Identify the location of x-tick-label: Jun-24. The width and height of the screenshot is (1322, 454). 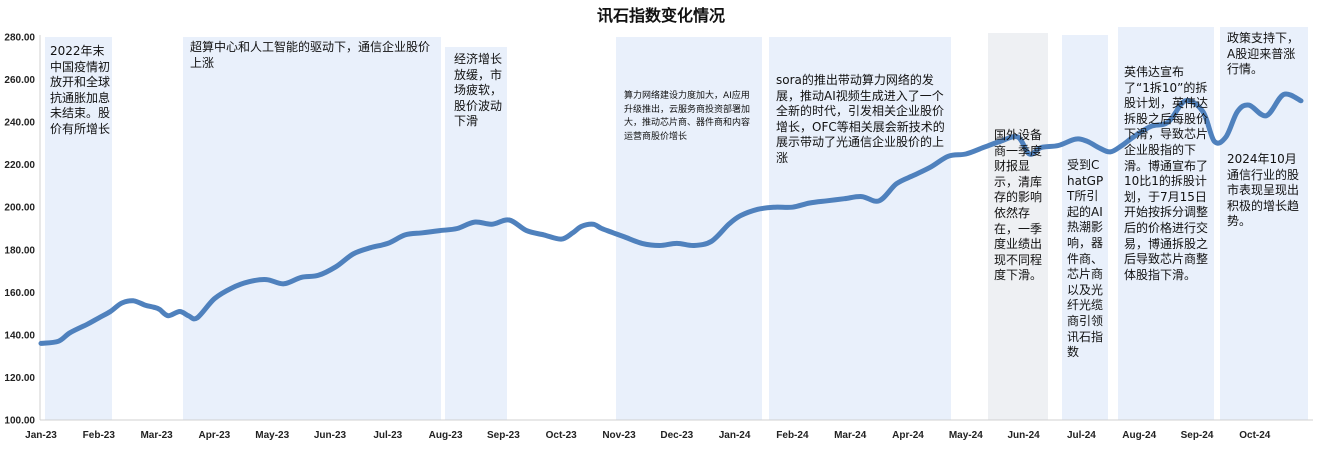
(1023, 435).